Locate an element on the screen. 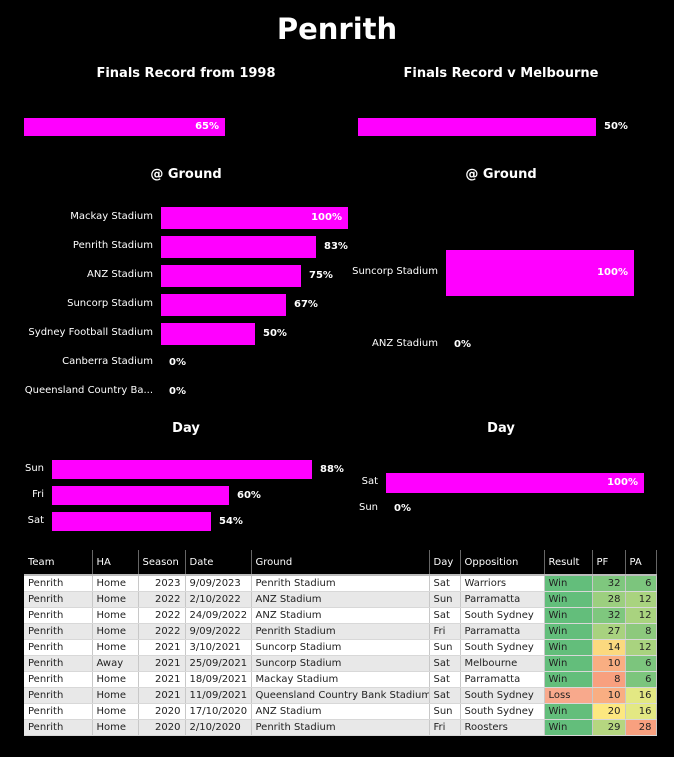  column-header-opposition: Opposition is located at coordinates (502, 563).